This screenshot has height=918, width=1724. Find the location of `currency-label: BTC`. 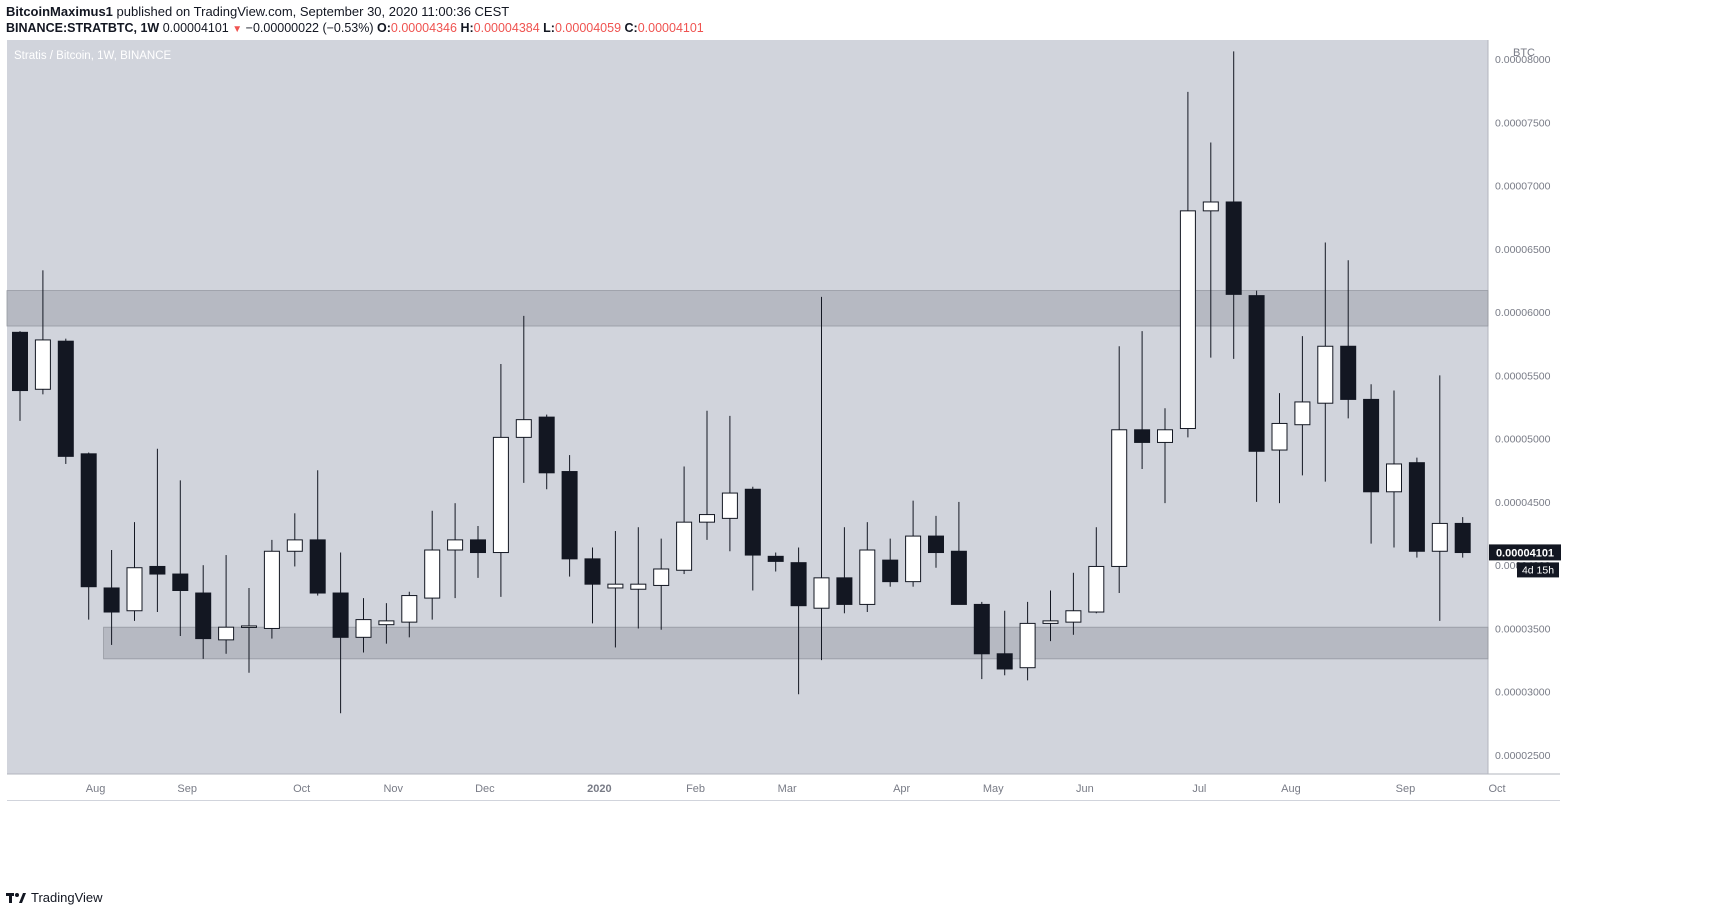

currency-label: BTC is located at coordinates (1524, 53).